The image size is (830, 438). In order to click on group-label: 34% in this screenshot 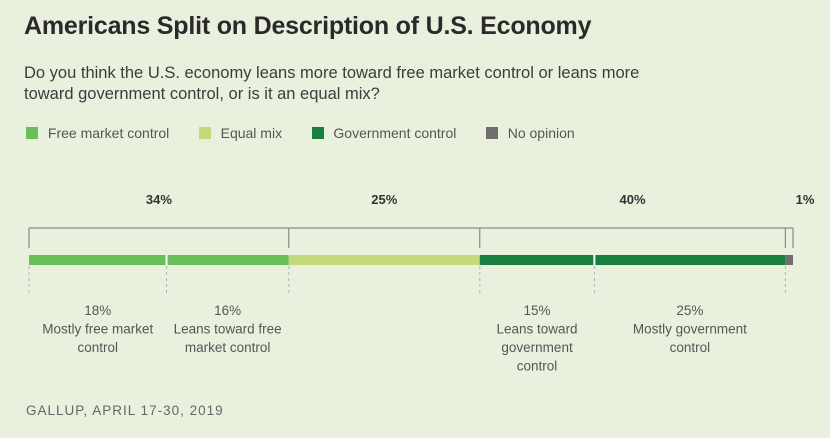, I will do `click(159, 199)`.